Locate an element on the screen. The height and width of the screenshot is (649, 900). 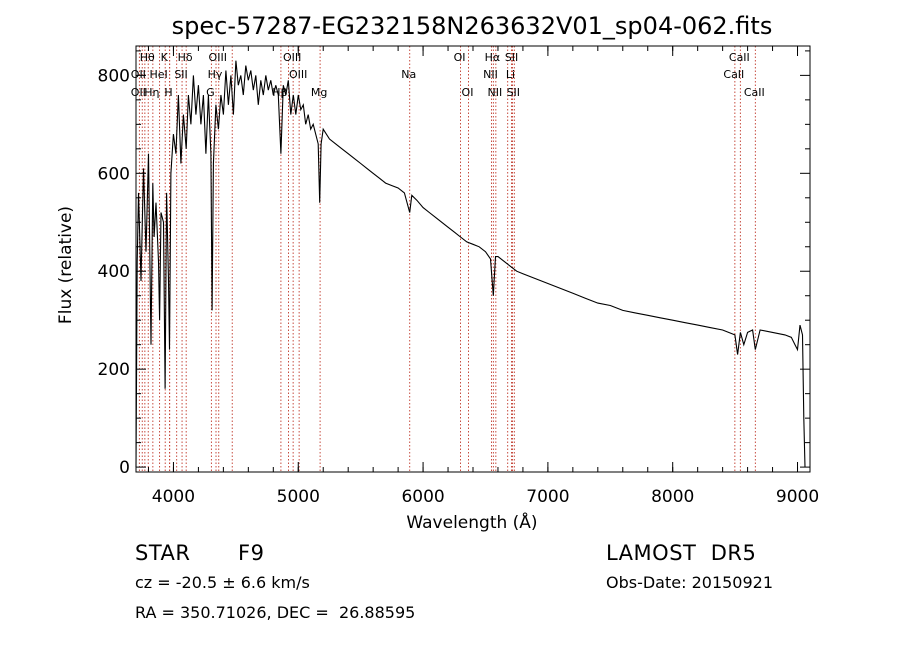
spectral-line-label: Mg is located at coordinates (319, 92).